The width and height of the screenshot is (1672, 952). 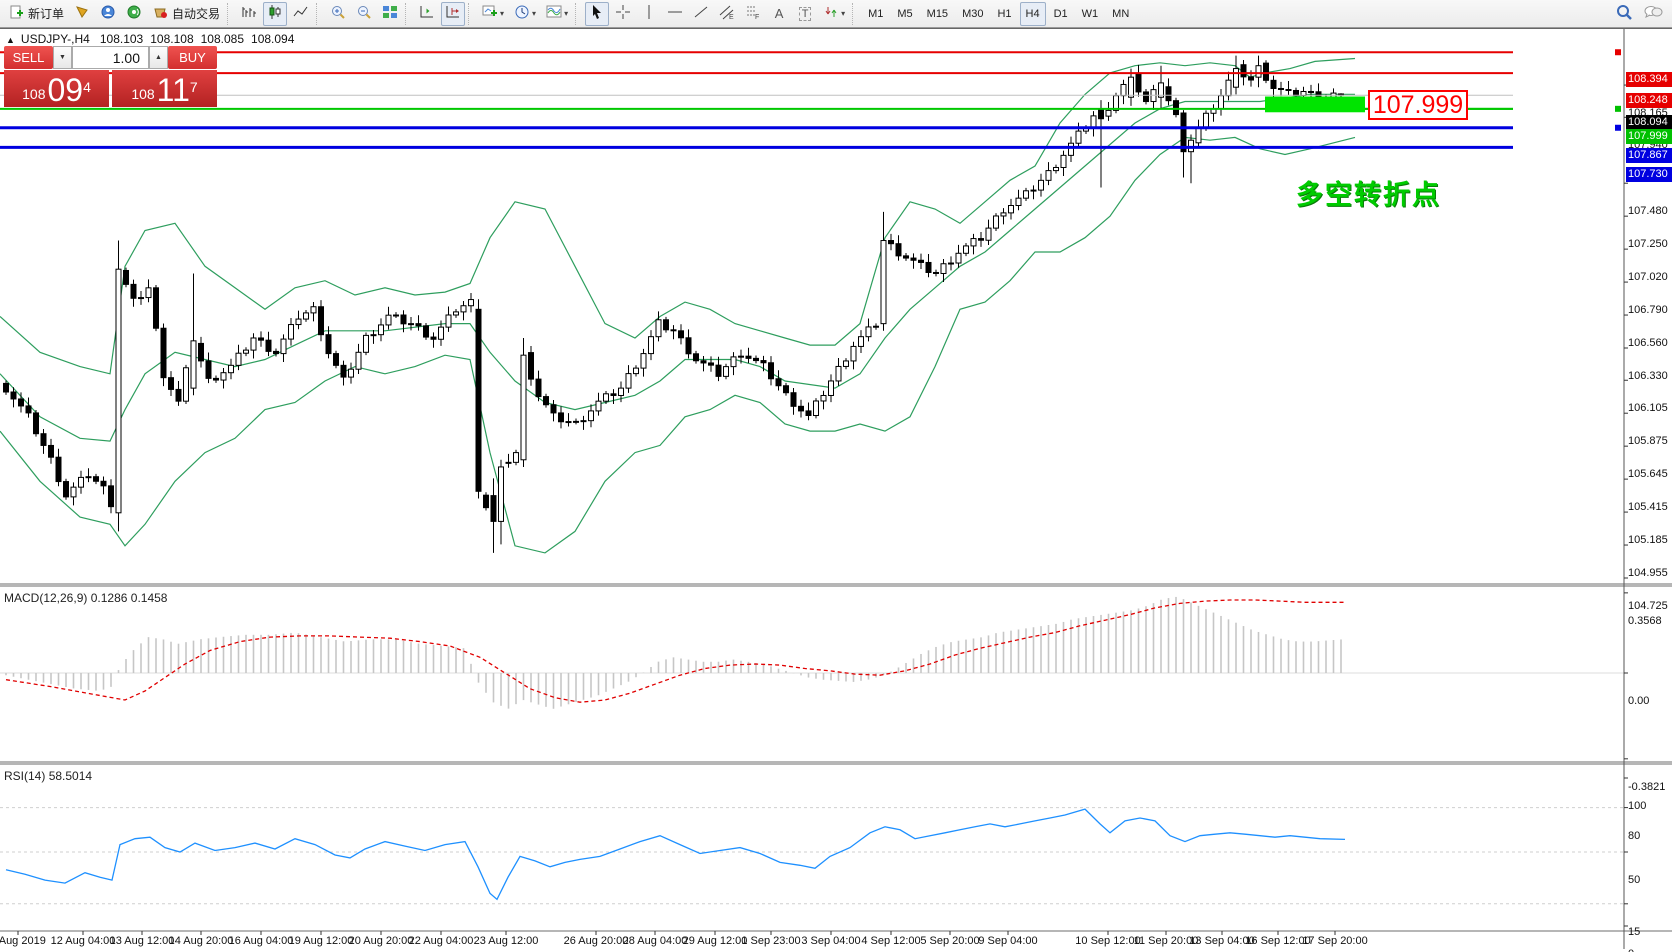 What do you see at coordinates (1645, 620) in the screenshot?
I see `macd-axis-label: 0.3568` at bounding box center [1645, 620].